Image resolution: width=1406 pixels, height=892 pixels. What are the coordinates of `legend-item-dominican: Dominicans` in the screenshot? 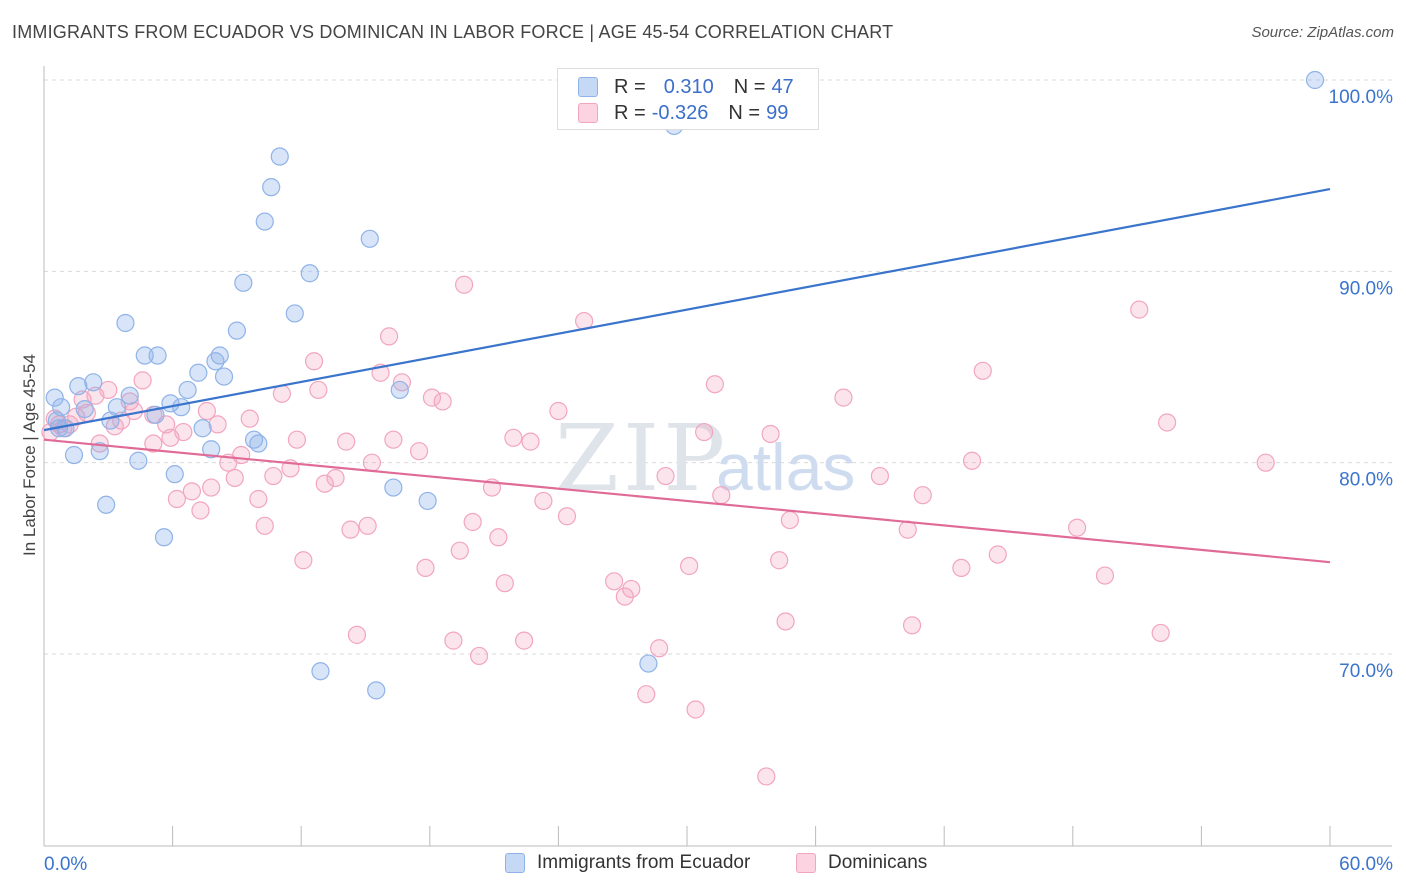 It's located at (861, 863).